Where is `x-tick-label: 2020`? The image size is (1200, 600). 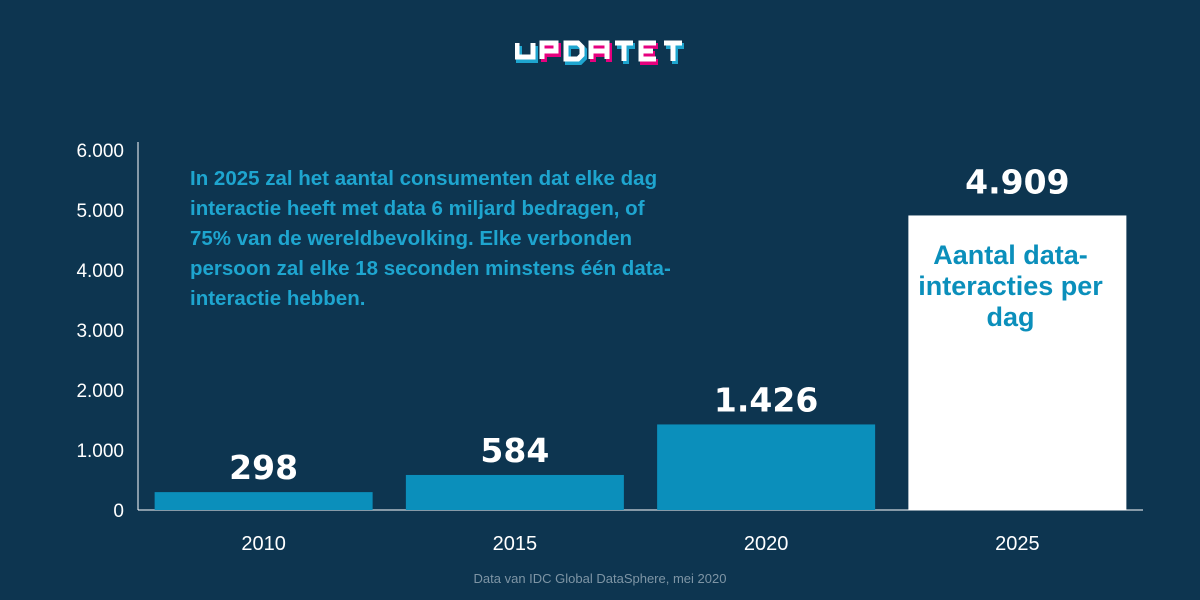
x-tick-label: 2020 is located at coordinates (766, 544).